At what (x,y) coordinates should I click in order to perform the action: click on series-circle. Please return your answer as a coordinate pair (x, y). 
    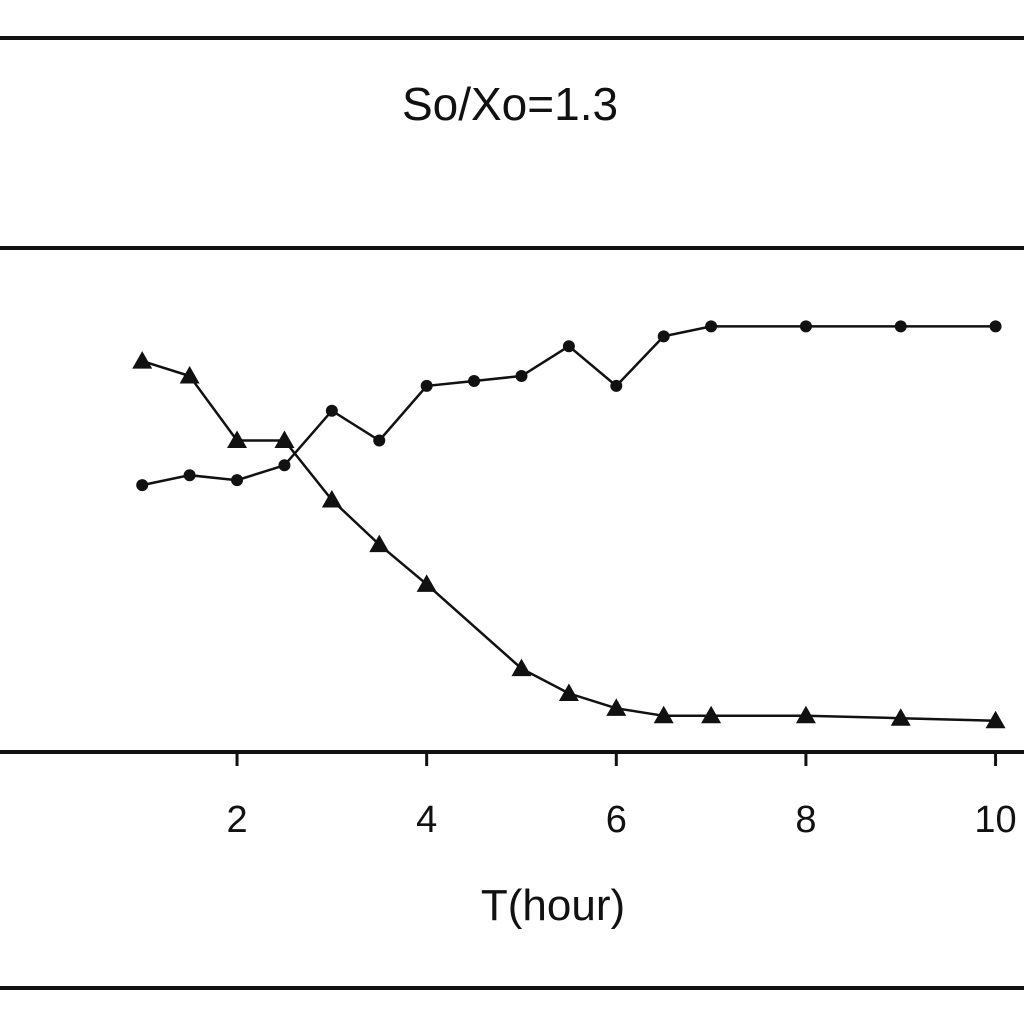
    Looking at the image, I should click on (569, 406).